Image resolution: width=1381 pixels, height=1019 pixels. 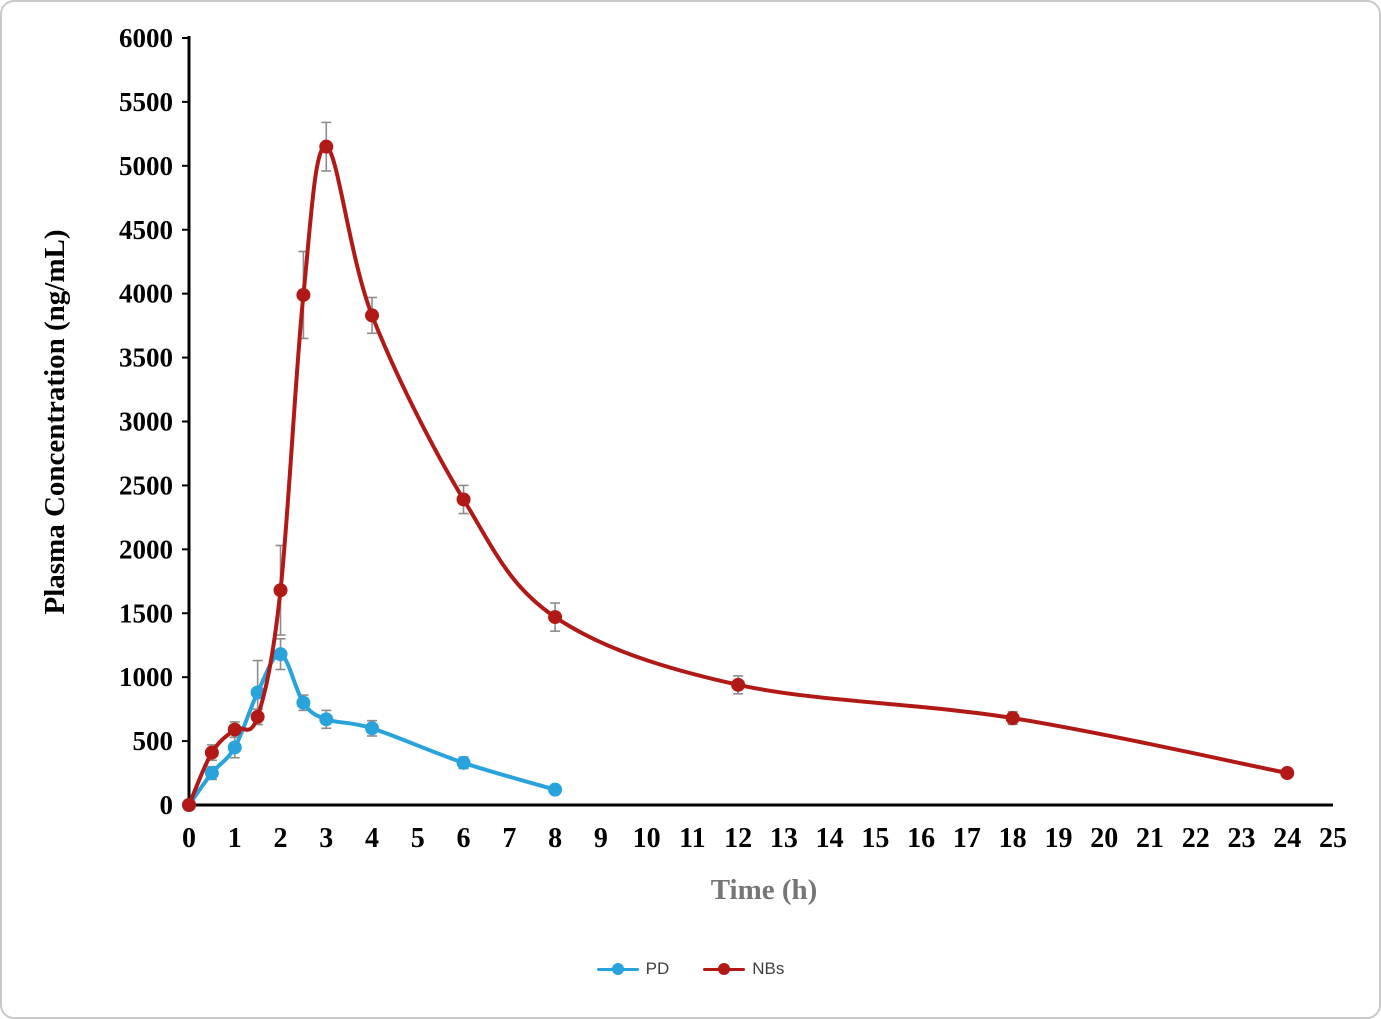 What do you see at coordinates (690, 969) in the screenshot?
I see `legend: PD NBs` at bounding box center [690, 969].